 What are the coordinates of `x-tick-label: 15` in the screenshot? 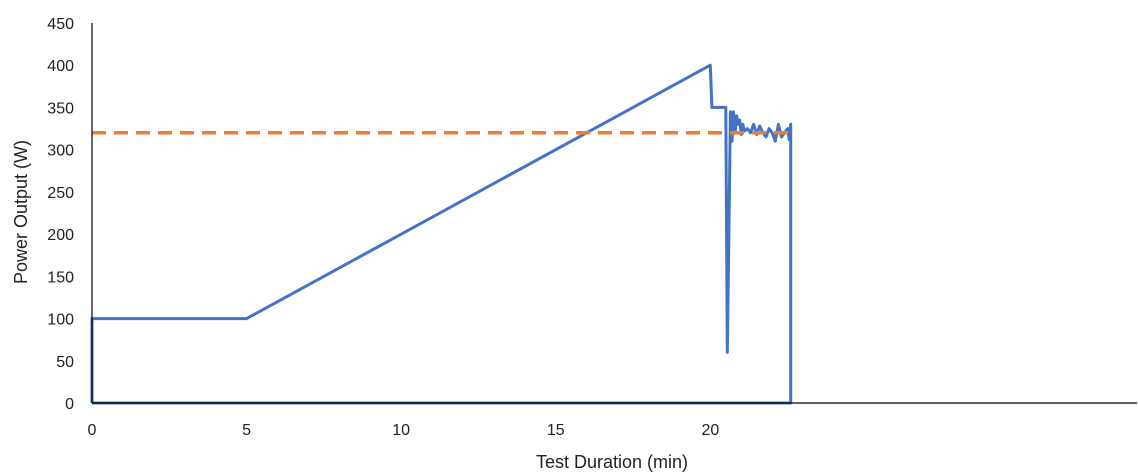 It's located at (556, 430).